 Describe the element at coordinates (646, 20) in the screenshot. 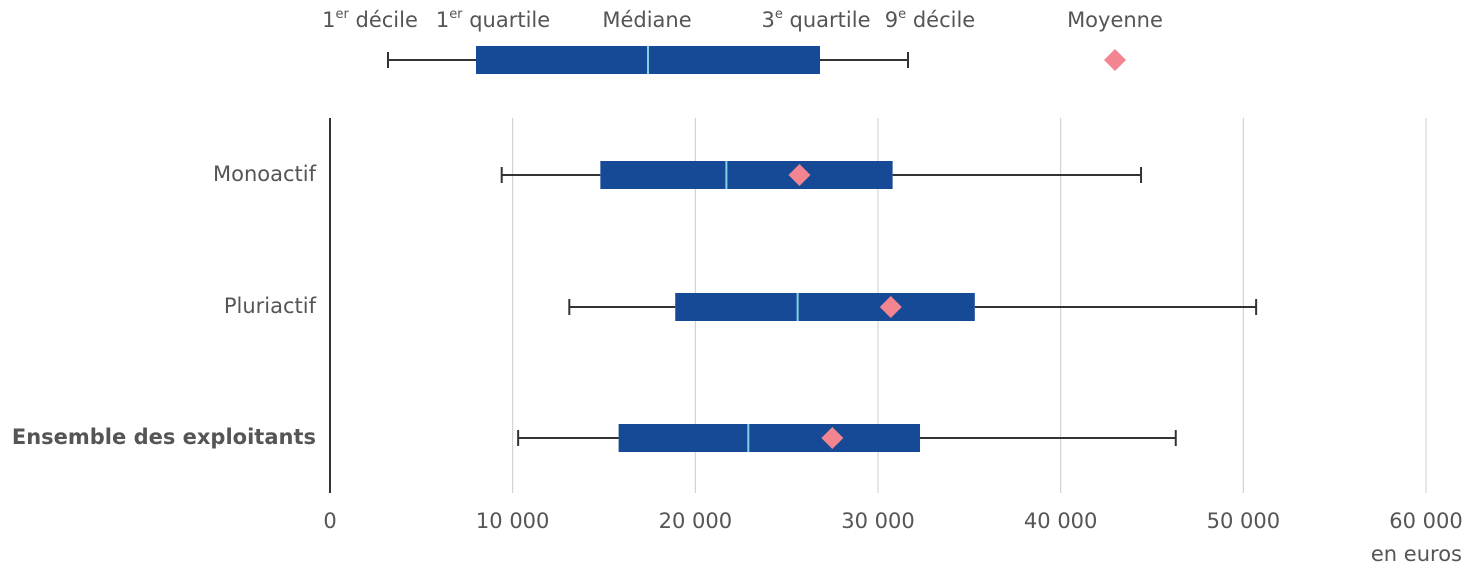

I see `legend-label: Médiane` at that location.